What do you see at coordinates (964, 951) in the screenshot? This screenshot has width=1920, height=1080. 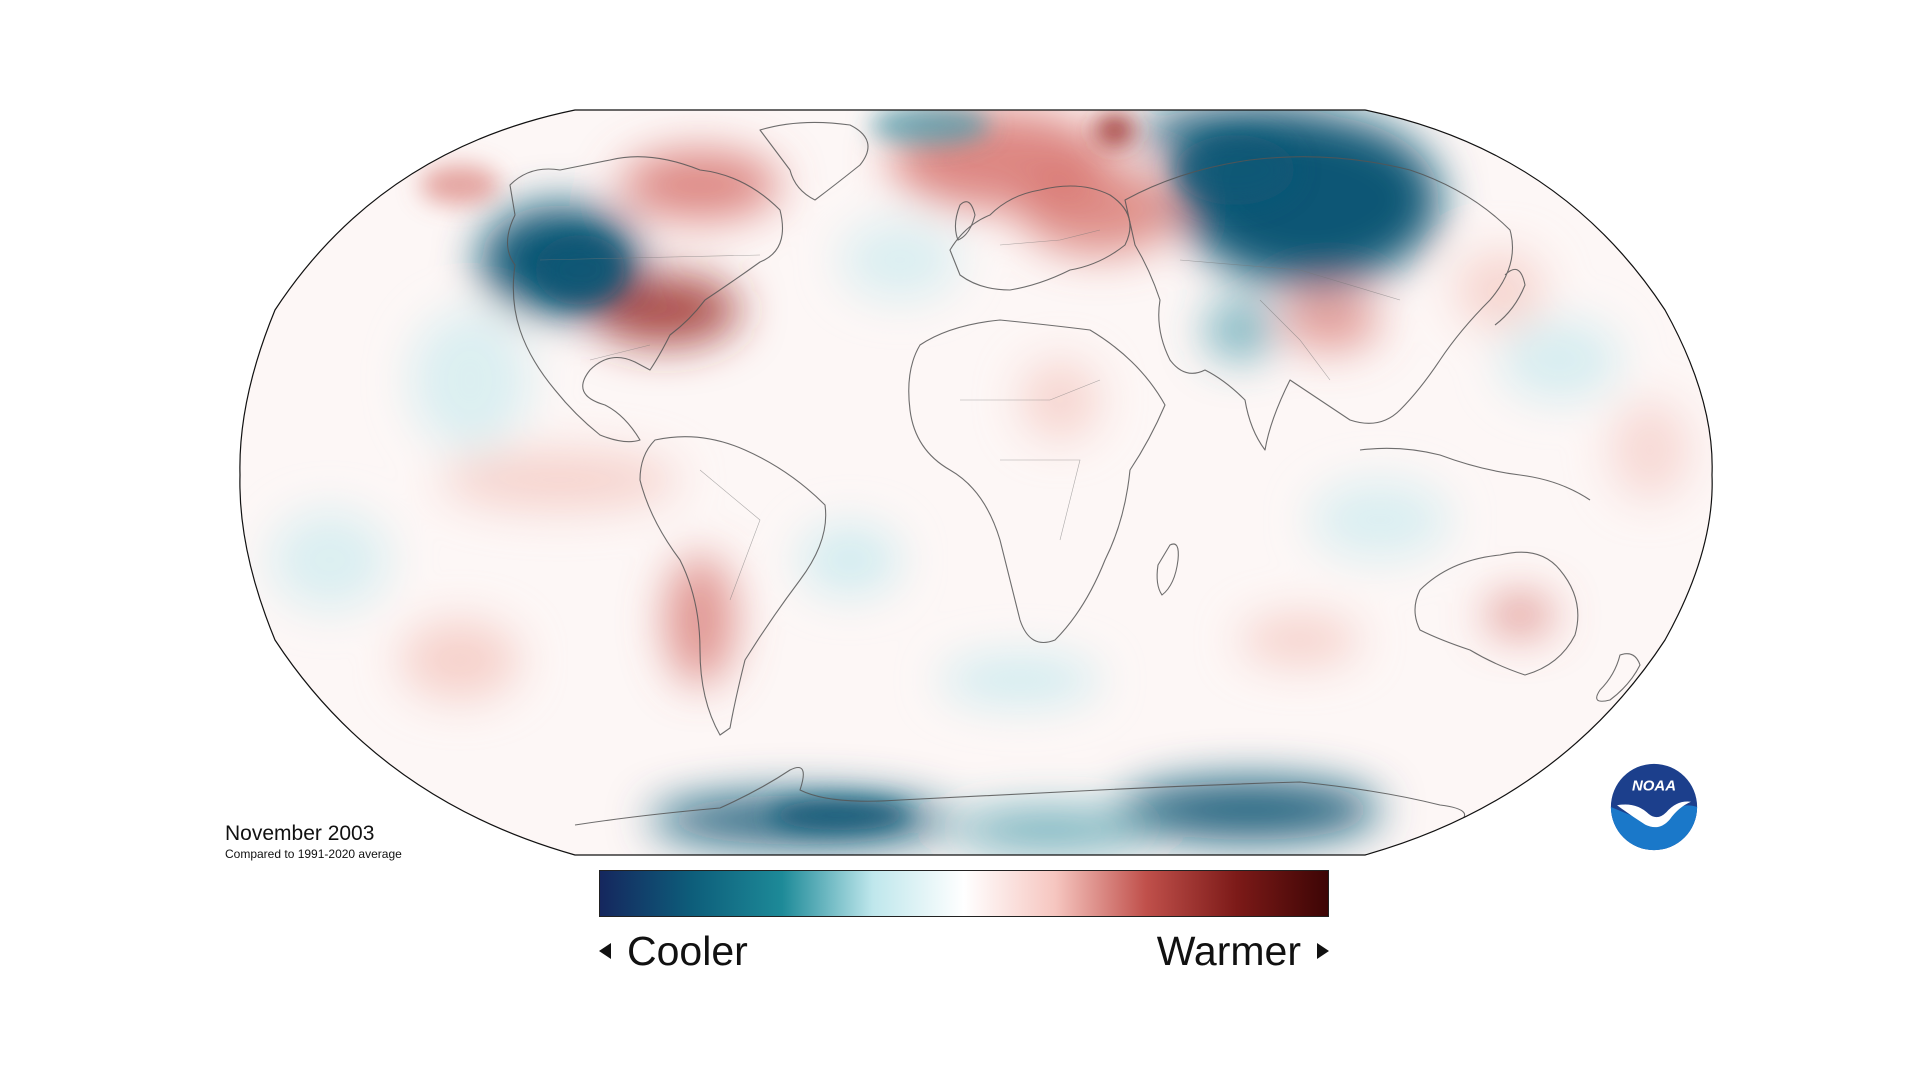 I see `legend-labels: Cooler Warmer` at bounding box center [964, 951].